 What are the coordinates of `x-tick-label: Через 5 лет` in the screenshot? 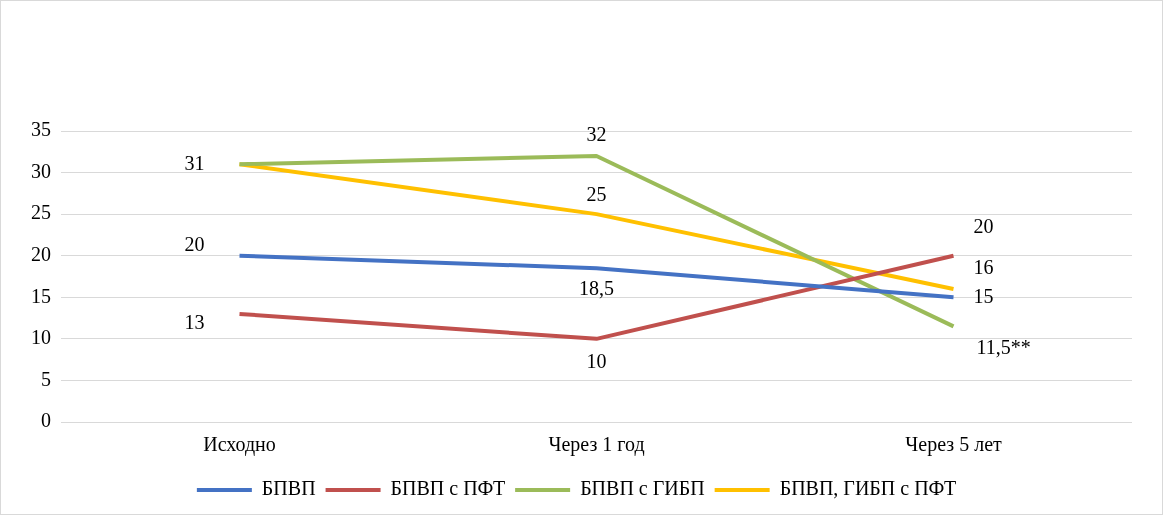 It's located at (953, 445).